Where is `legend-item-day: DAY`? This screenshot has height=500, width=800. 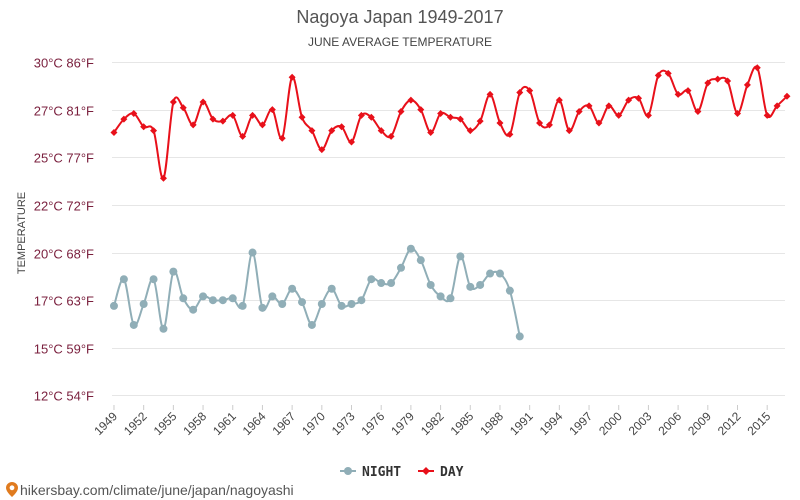 legend-item-day: DAY is located at coordinates (441, 472).